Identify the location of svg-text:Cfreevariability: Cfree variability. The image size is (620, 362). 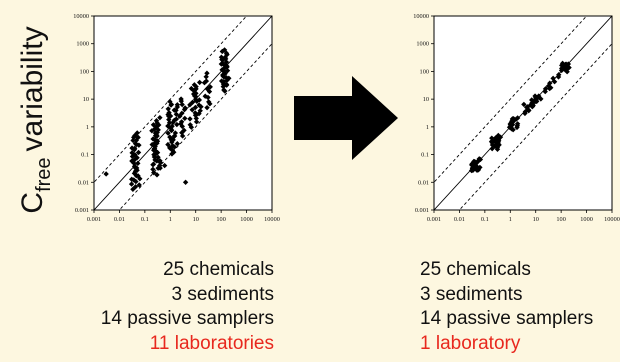
(35, 119).